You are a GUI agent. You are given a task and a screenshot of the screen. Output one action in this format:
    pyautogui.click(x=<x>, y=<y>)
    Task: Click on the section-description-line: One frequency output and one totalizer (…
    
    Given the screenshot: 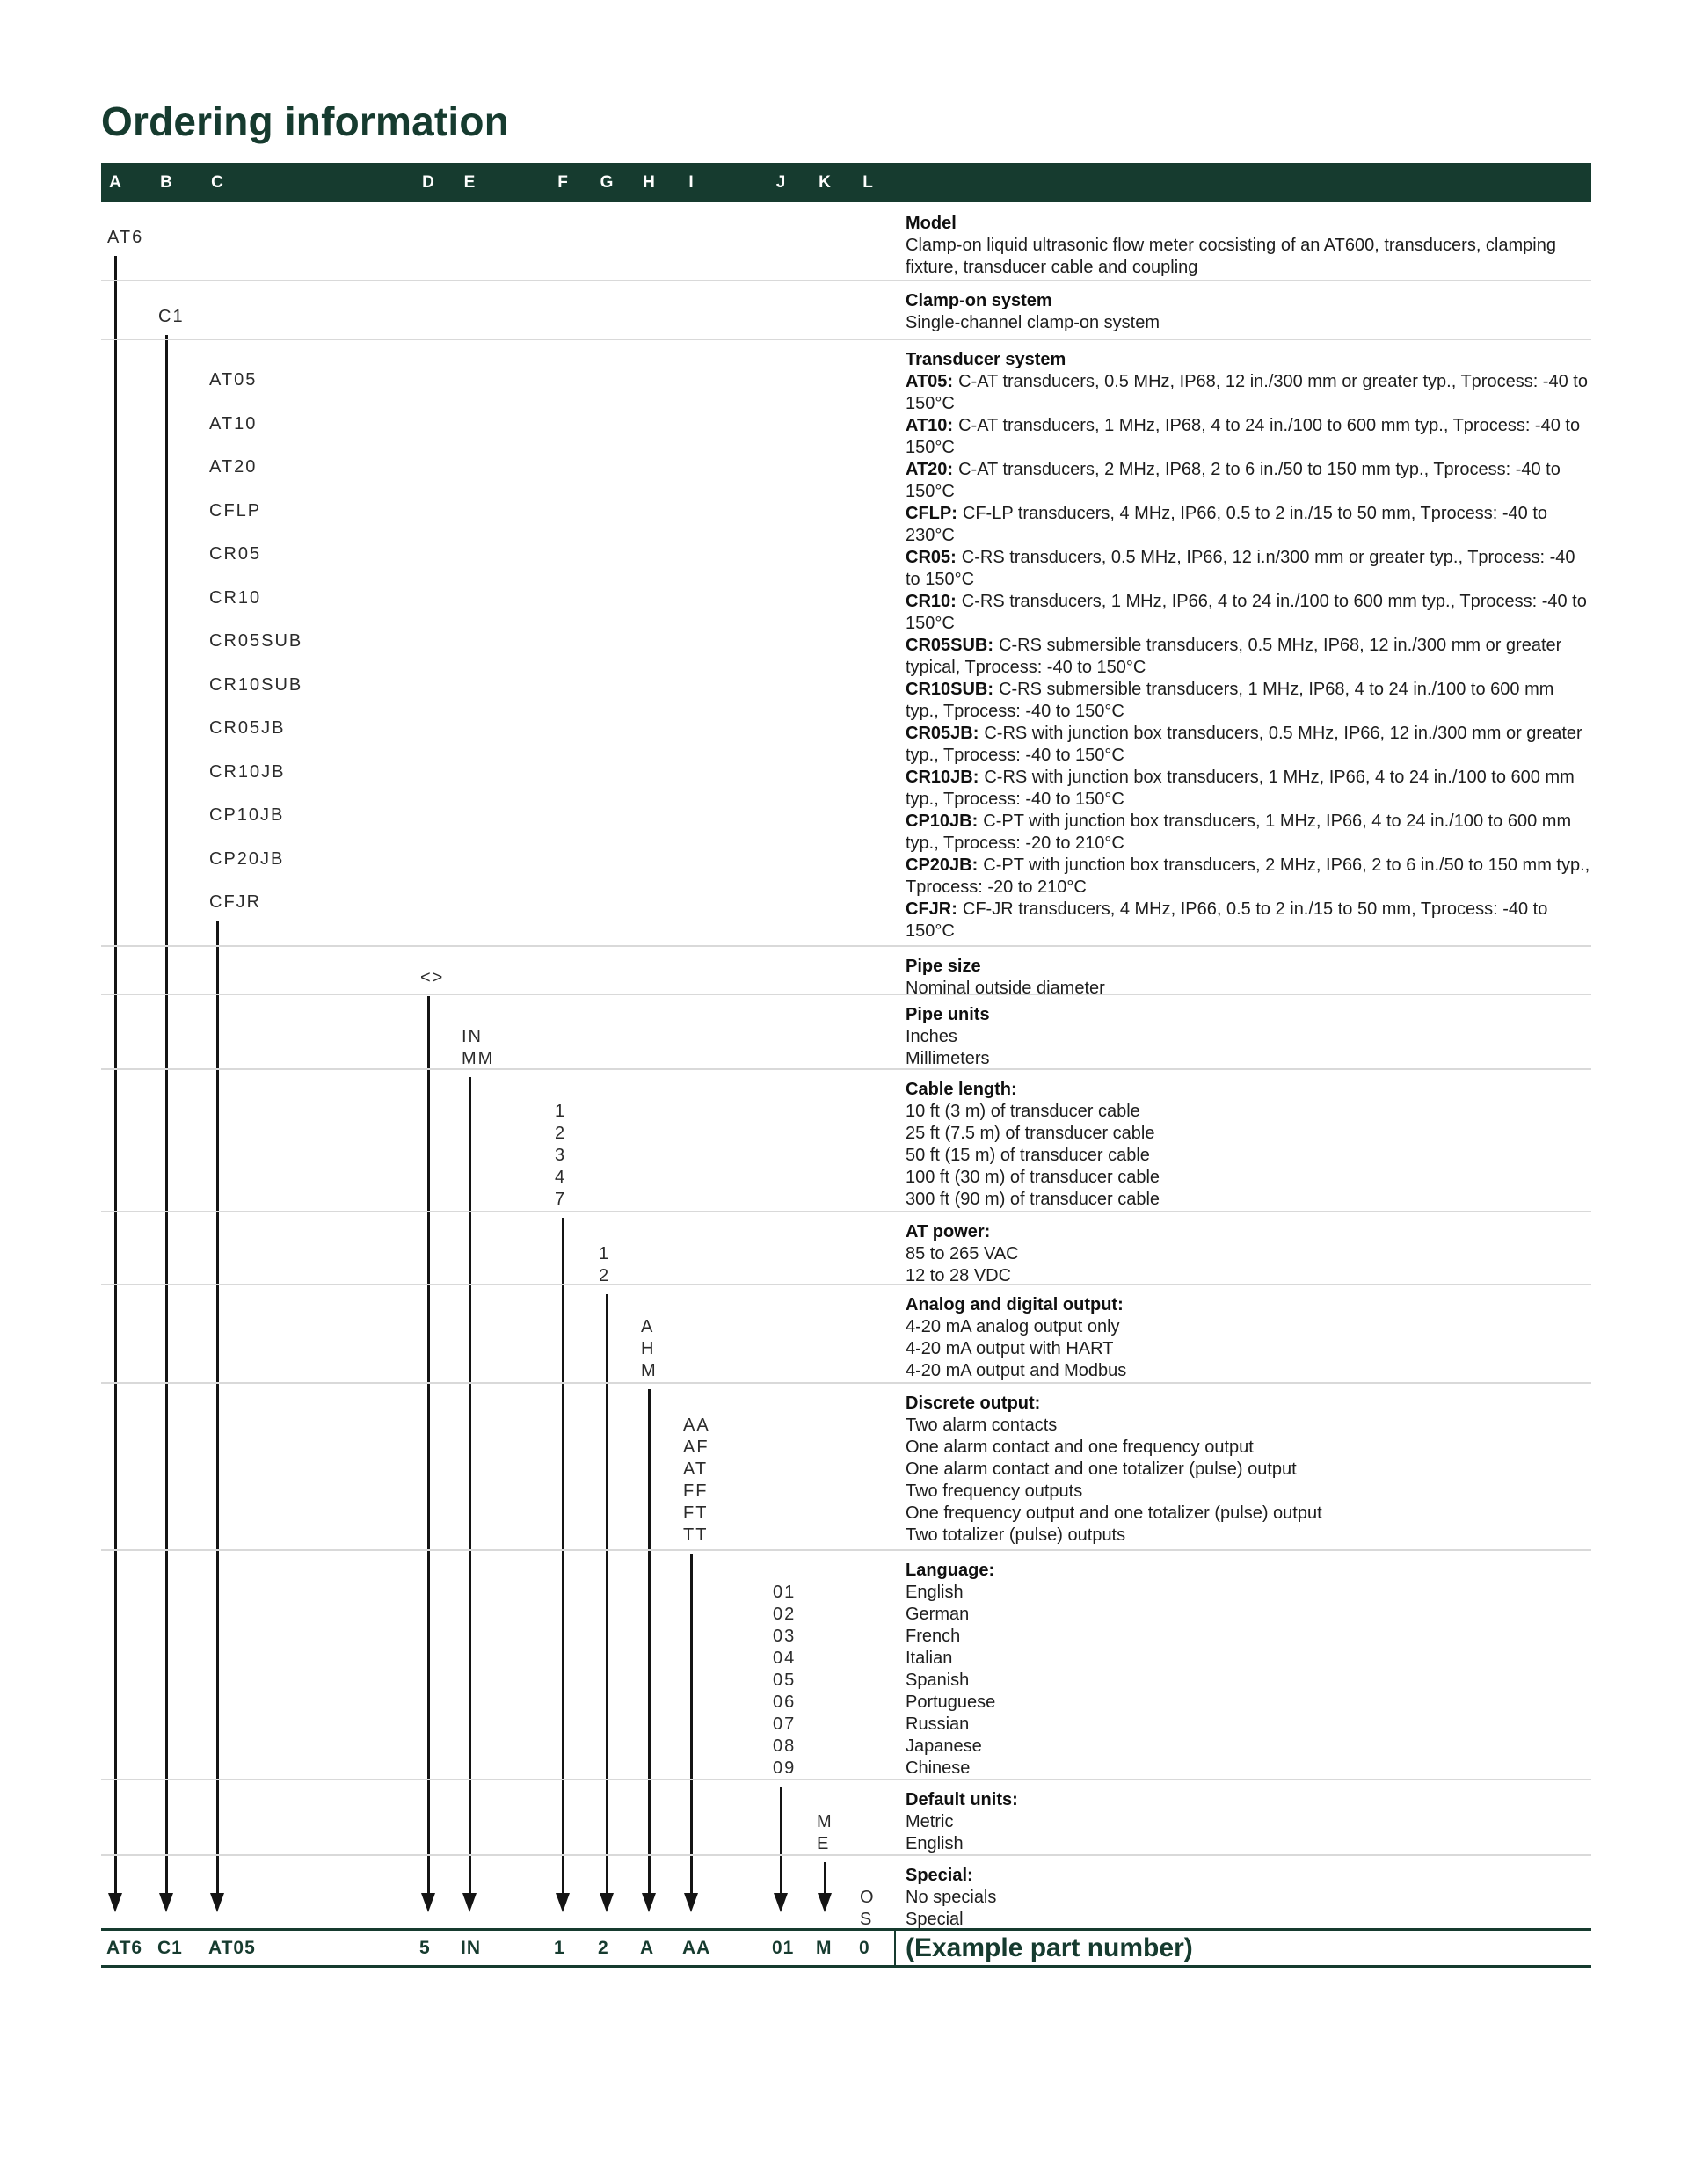 What is the action you would take?
    pyautogui.click(x=1114, y=1513)
    